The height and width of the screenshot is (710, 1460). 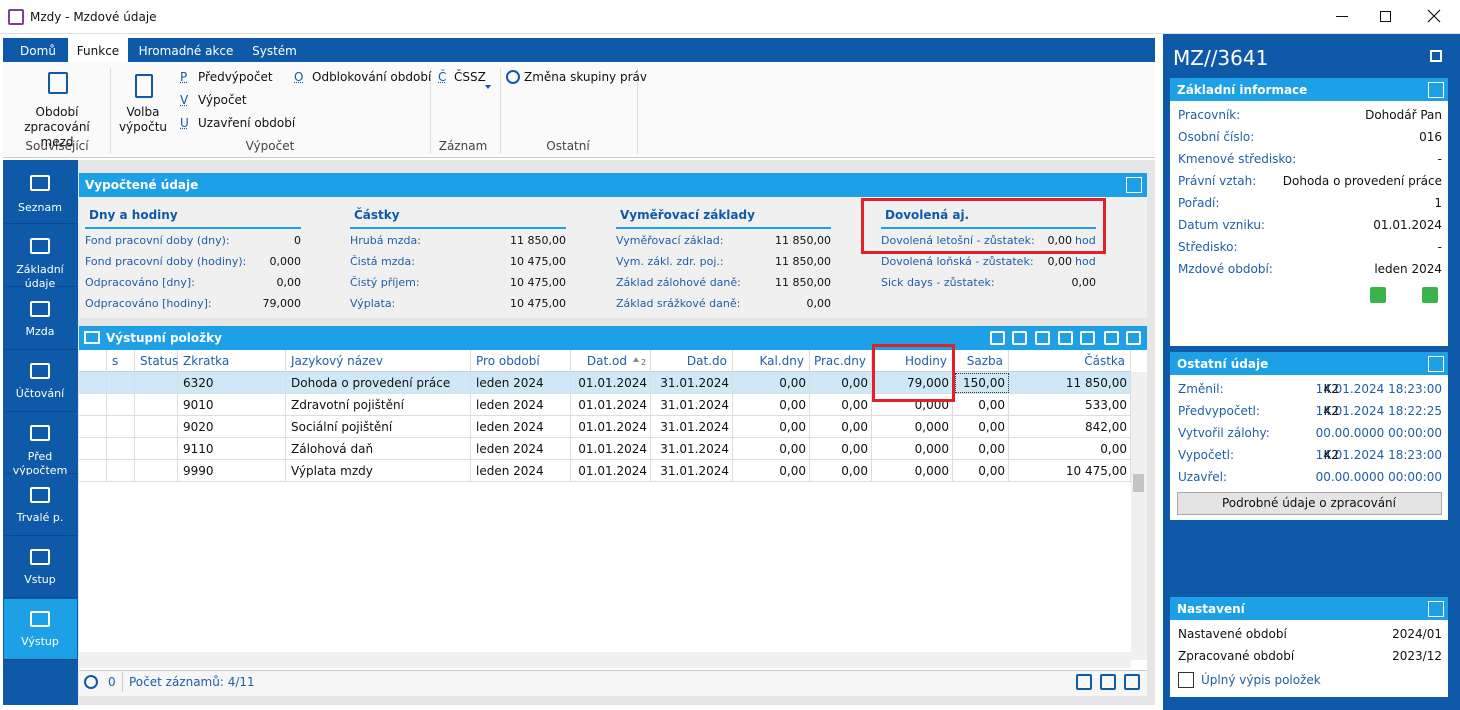 I want to click on output-header, so click(x=613, y=338).